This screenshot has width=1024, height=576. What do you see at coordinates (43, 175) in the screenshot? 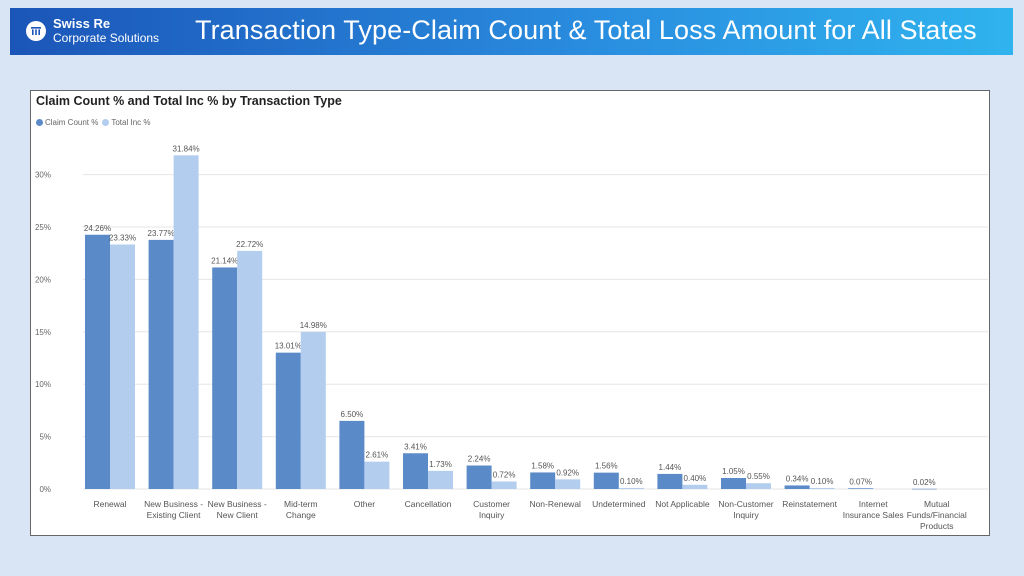
I see `y-tick-label: 30%` at bounding box center [43, 175].